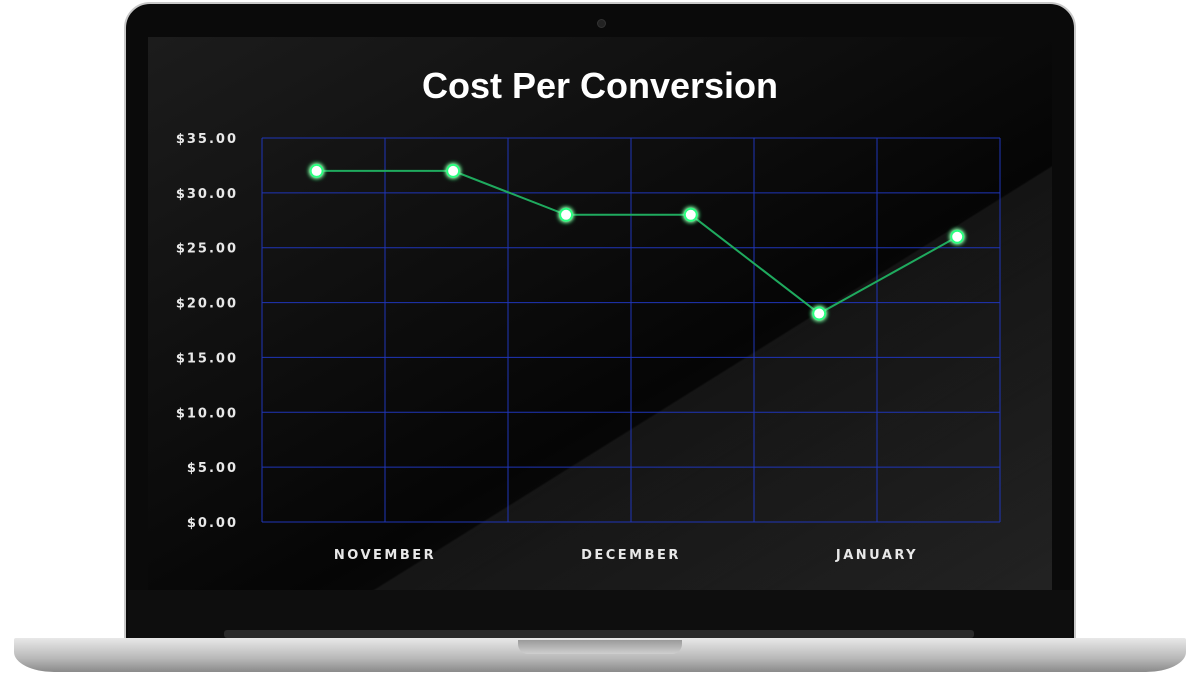 This screenshot has width=1200, height=694. Describe the element at coordinates (600, 85) in the screenshot. I see `chart-title: Cost Per Conversion` at that location.